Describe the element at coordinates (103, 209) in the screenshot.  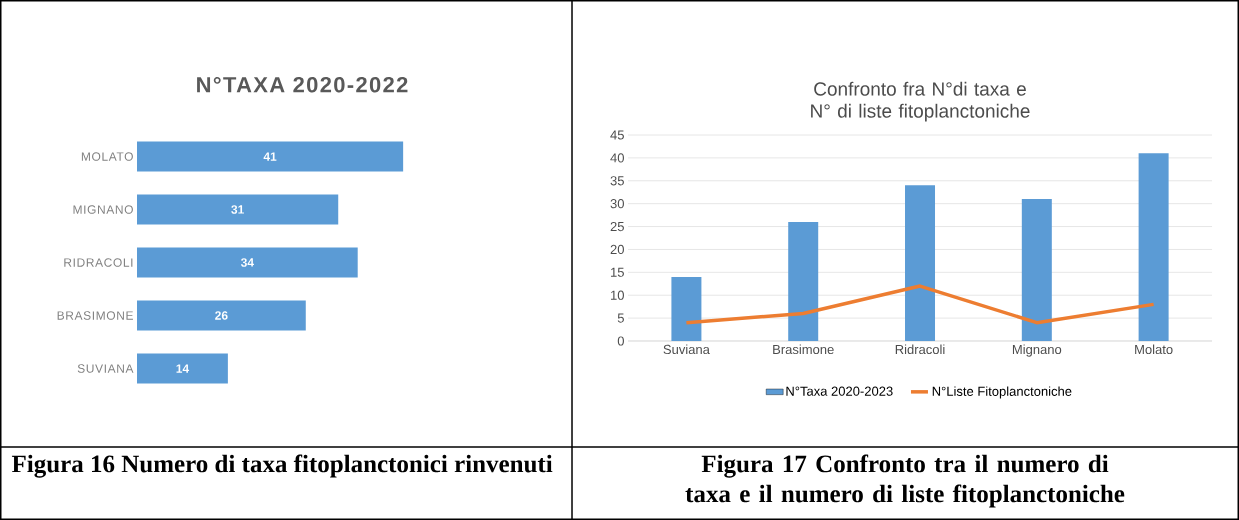
I see `y-tick-label: MIGNANO` at that location.